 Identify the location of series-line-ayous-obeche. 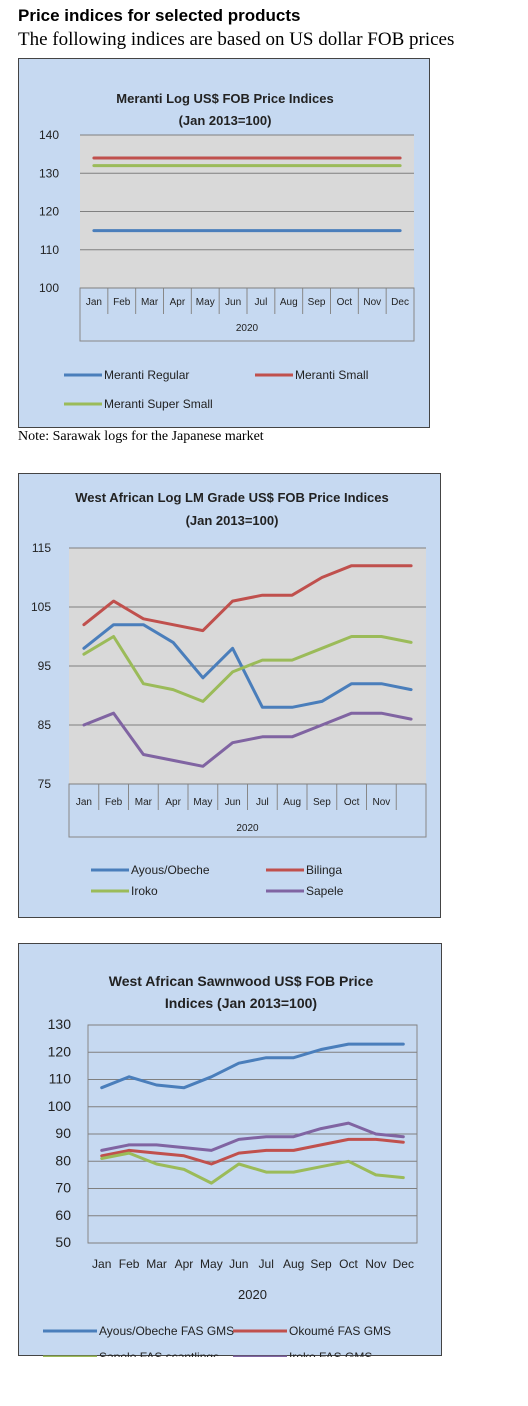
(247, 666).